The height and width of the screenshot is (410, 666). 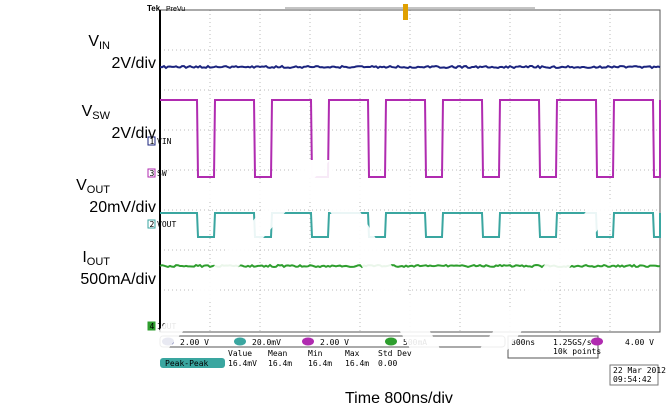 I want to click on measure-header: Value, so click(x=240, y=353).